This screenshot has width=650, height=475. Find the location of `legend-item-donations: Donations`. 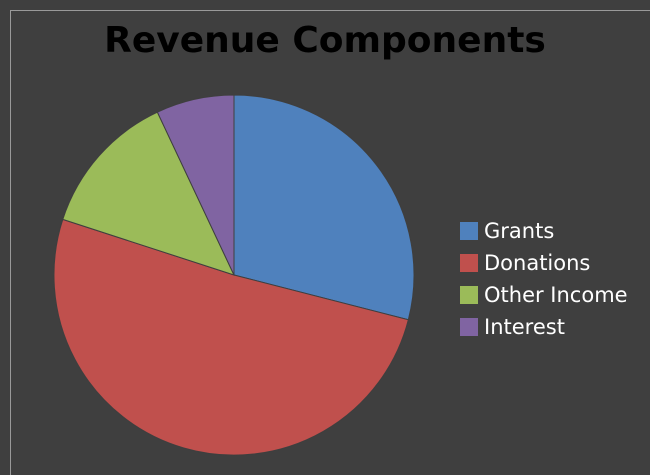

legend-item-donations: Donations is located at coordinates (544, 263).